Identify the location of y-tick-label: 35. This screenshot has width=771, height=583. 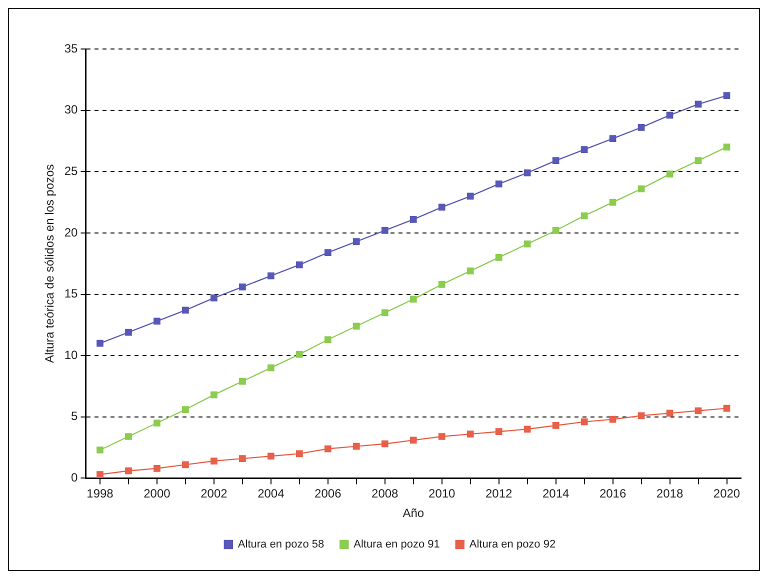
(71, 48).